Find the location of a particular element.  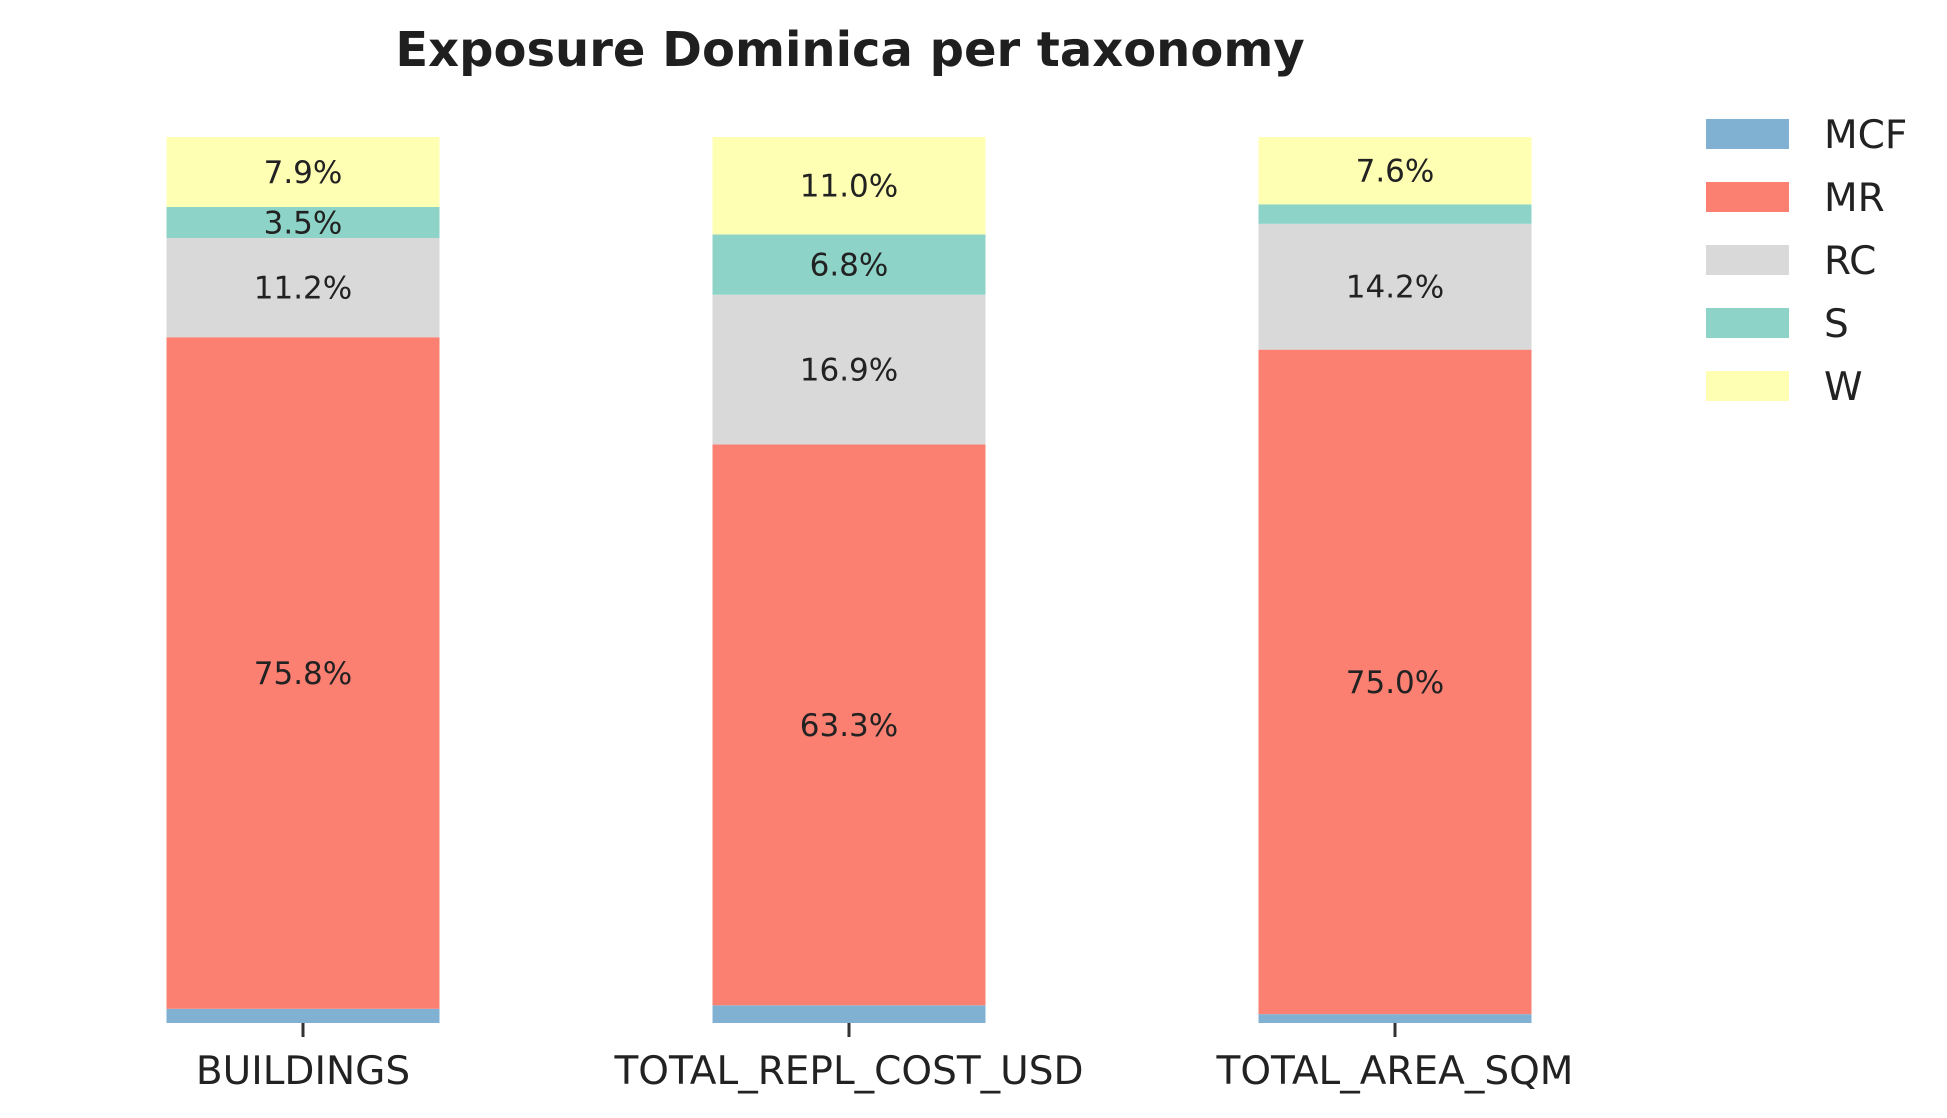

bar-segment-buildings-mr is located at coordinates (303, 673).